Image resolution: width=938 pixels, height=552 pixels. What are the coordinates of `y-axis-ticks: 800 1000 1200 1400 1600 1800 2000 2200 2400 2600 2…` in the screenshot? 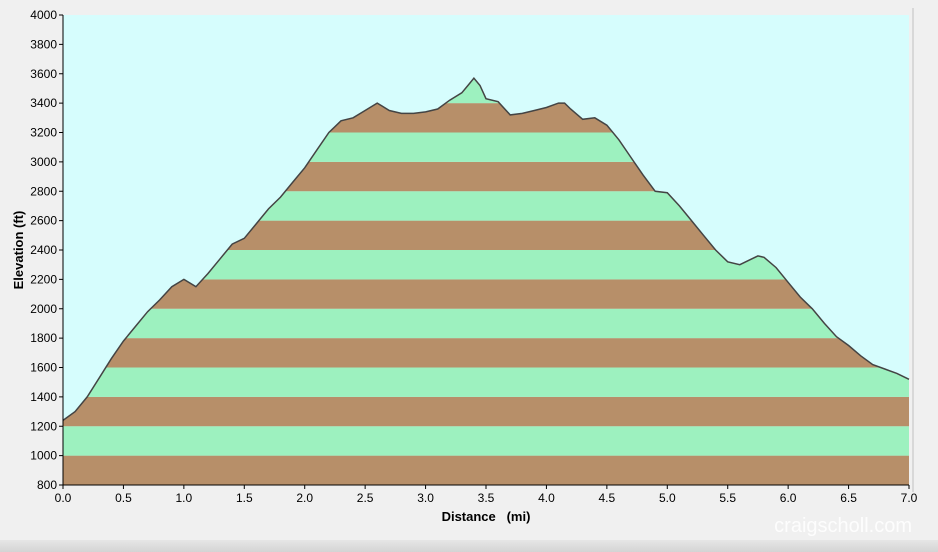 It's located at (46, 250).